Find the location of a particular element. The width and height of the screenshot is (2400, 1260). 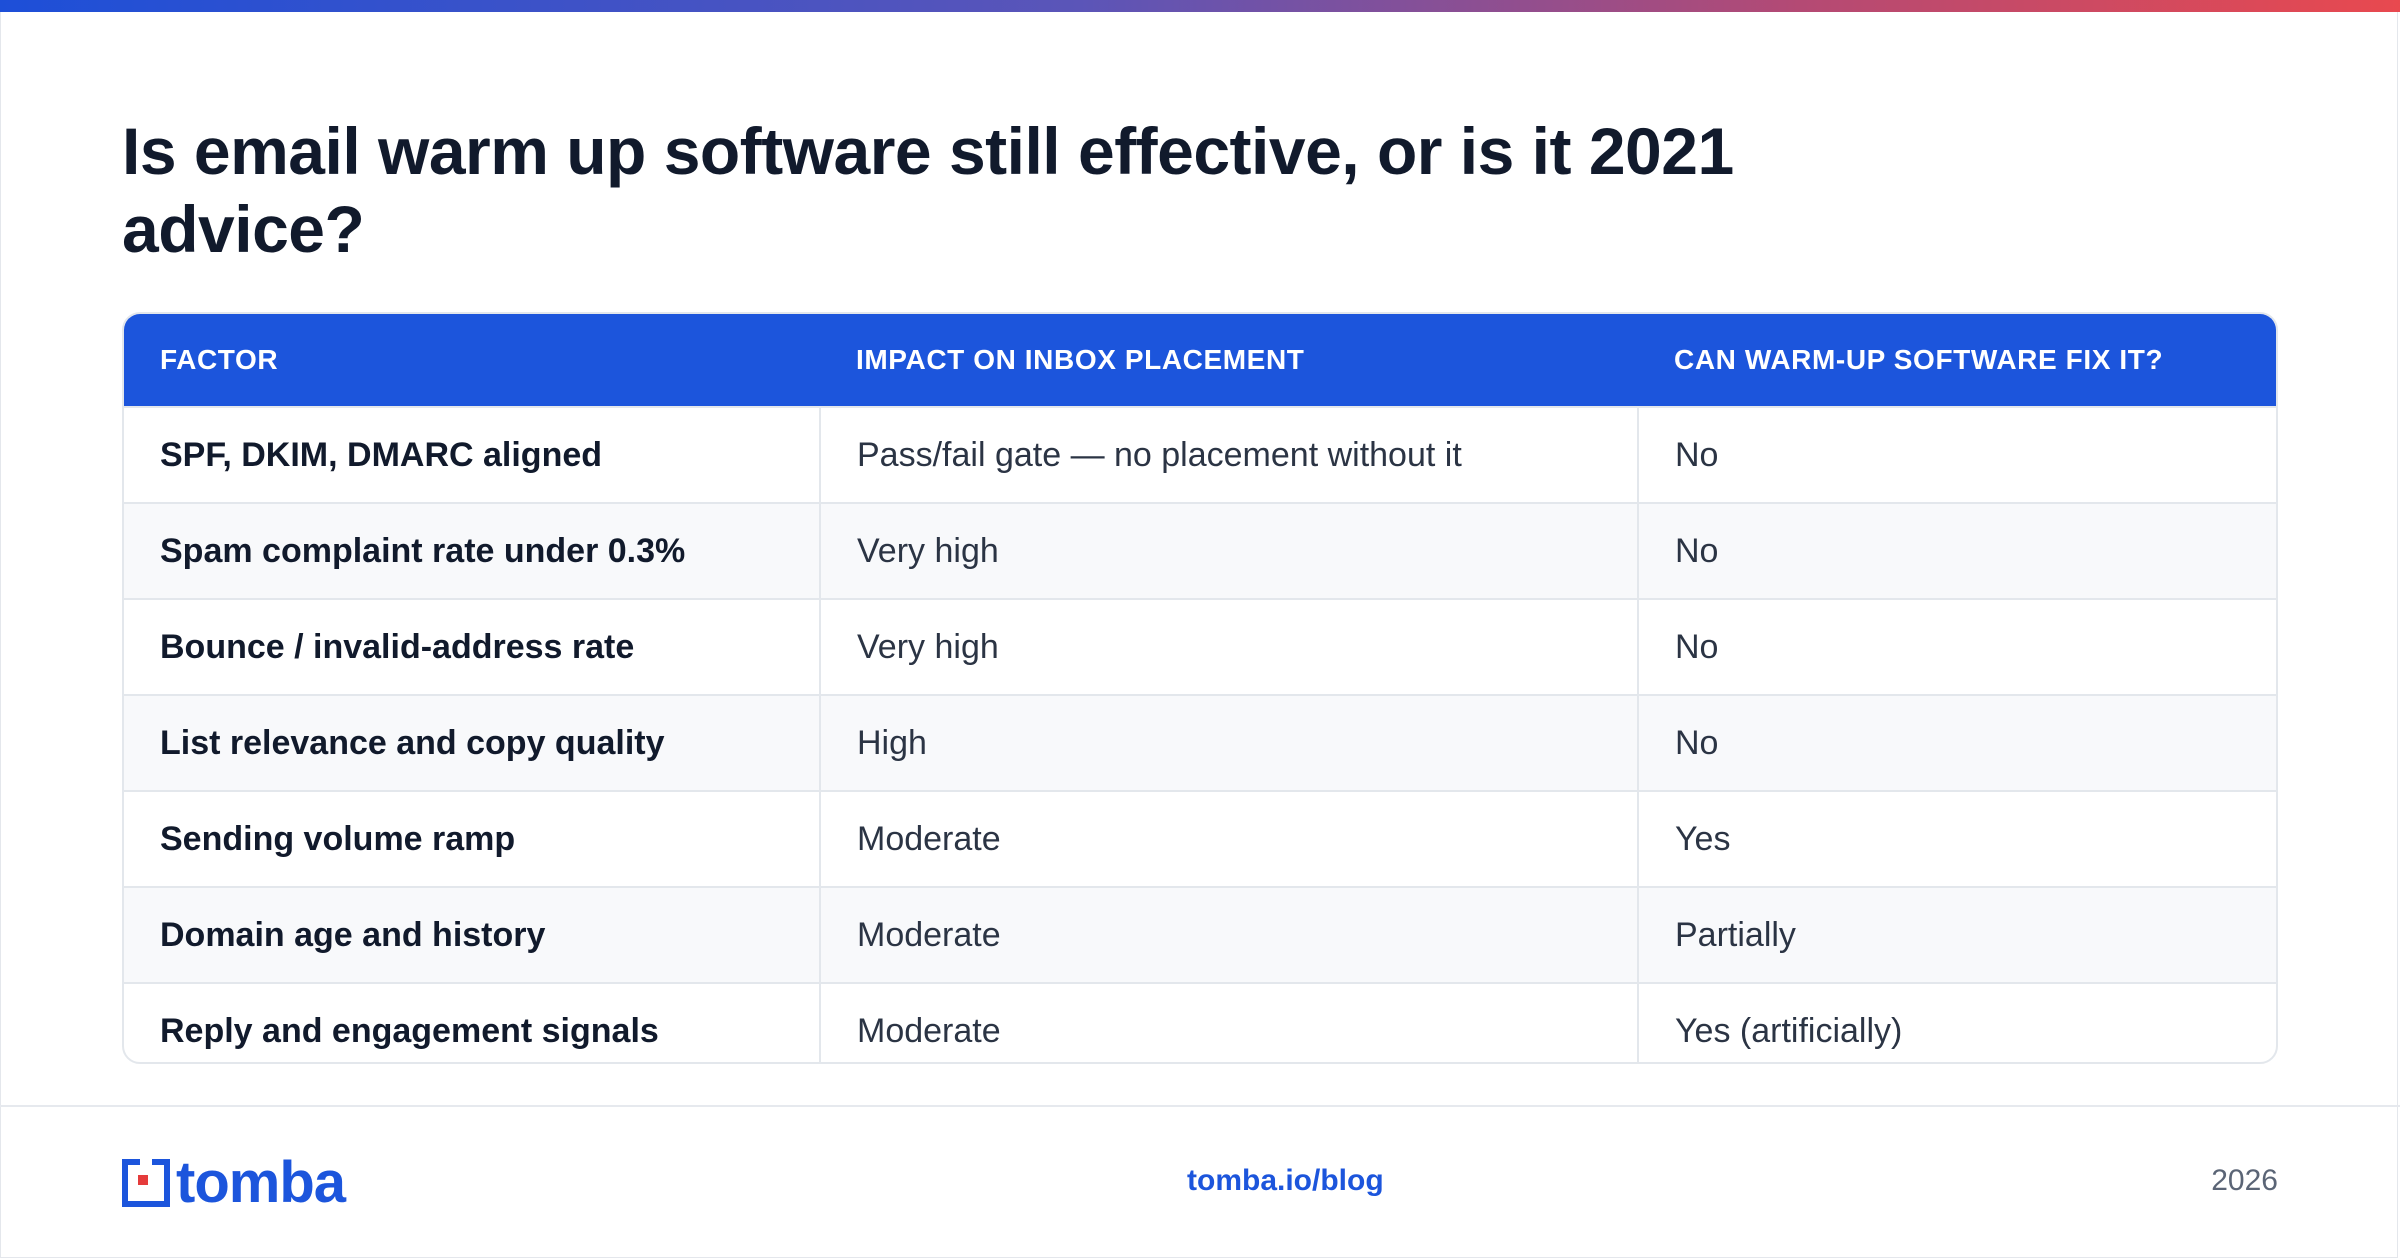

factor-cell: Reply and engagement signals is located at coordinates (472, 1022).